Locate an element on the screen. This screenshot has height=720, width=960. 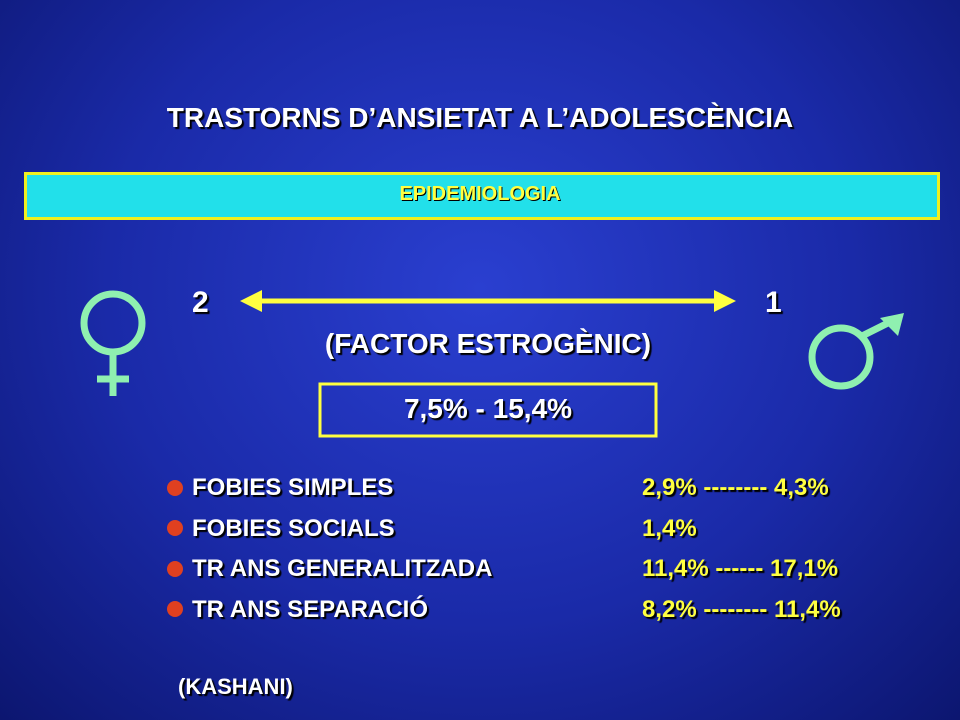
factor: (FACTOR ESTROGÈNIC) is located at coordinates (488, 343).